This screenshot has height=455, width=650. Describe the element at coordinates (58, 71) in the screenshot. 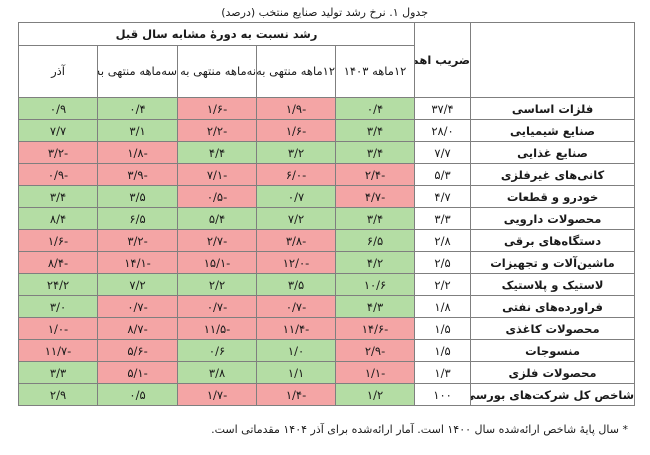

I see `column-header-azar: آذر` at that location.